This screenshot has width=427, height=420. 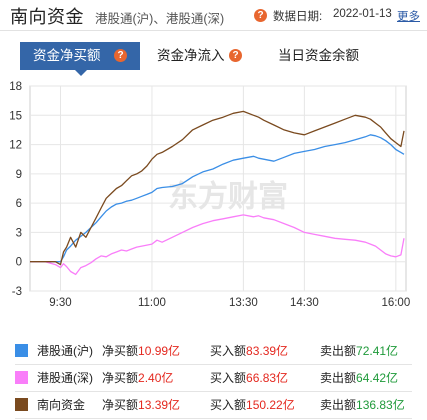 I want to click on net-buy: 净买额13.39亿, so click(x=141, y=405).